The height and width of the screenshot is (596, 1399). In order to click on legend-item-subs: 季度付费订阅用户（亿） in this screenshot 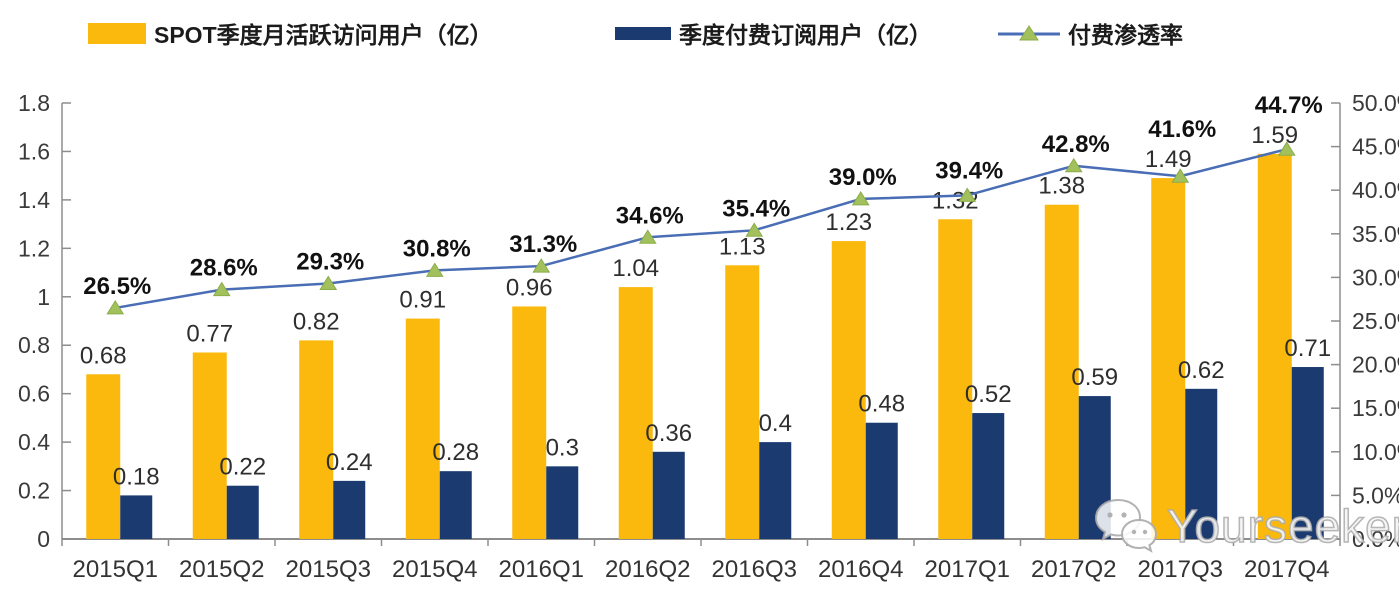, I will do `click(773, 33)`.